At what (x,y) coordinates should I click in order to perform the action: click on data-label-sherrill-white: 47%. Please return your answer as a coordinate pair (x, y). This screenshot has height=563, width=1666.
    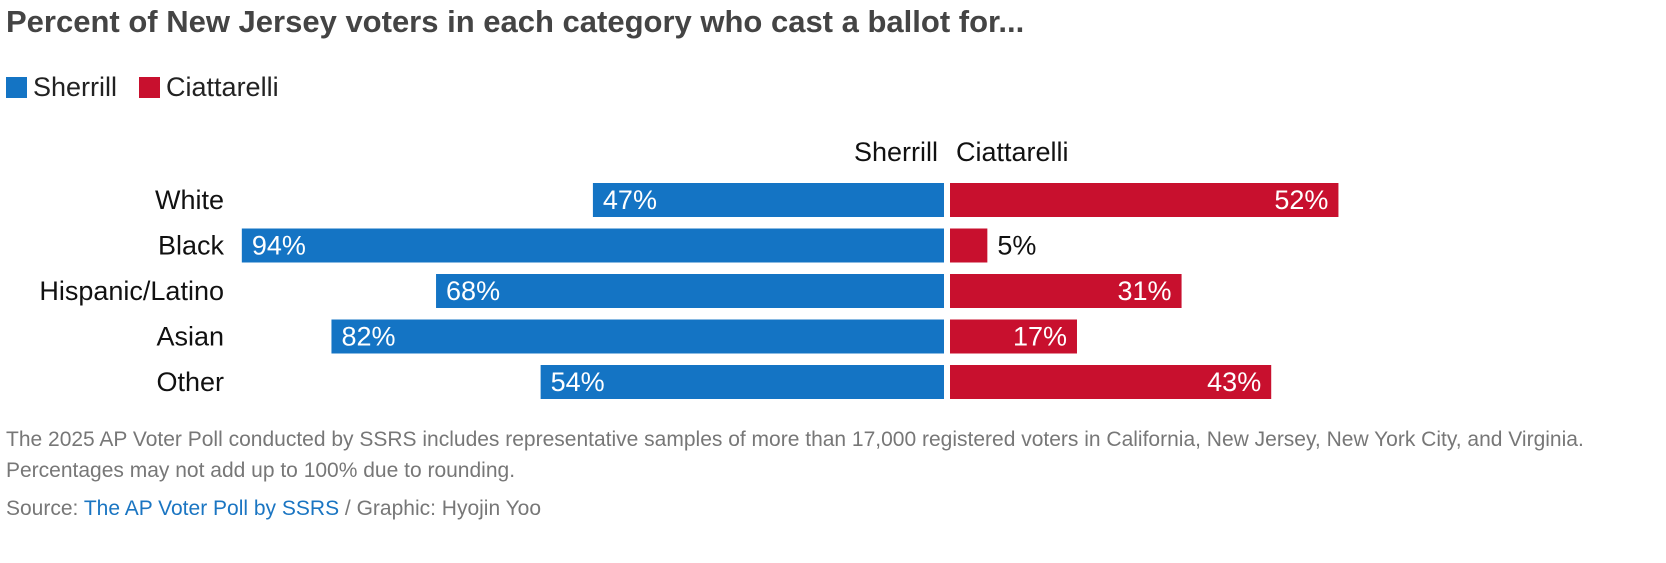
    Looking at the image, I should click on (630, 200).